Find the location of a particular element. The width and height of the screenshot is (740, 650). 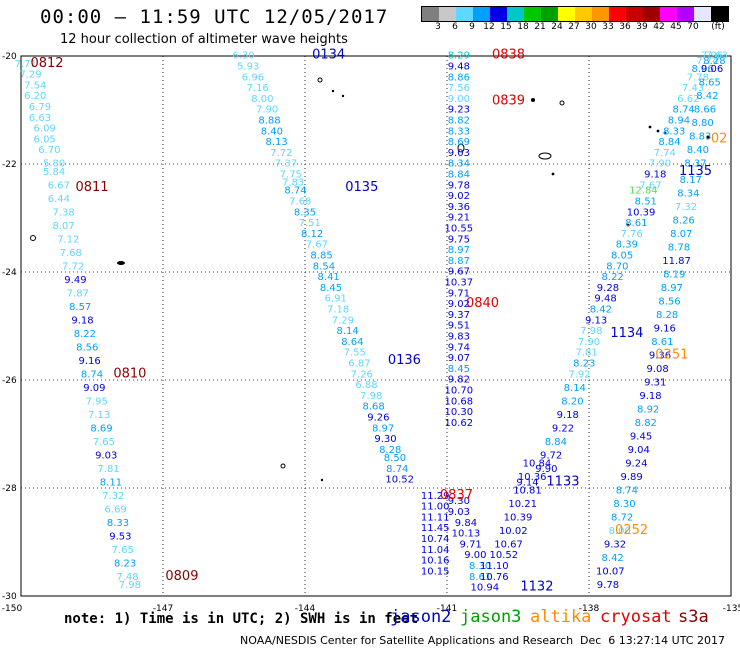

swh-value-label: 9.00 is located at coordinates (459, 99).